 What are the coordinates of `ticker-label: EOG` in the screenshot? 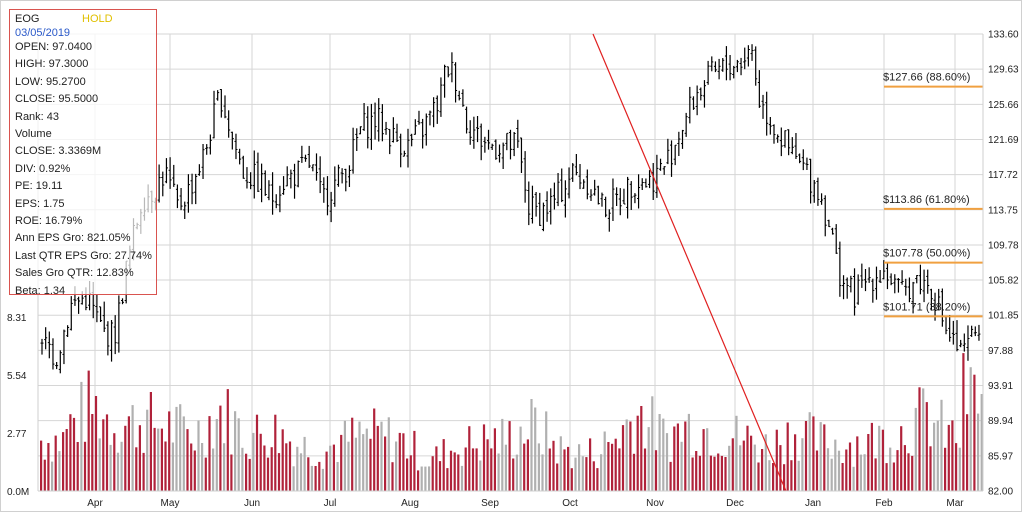 It's located at (27, 19).